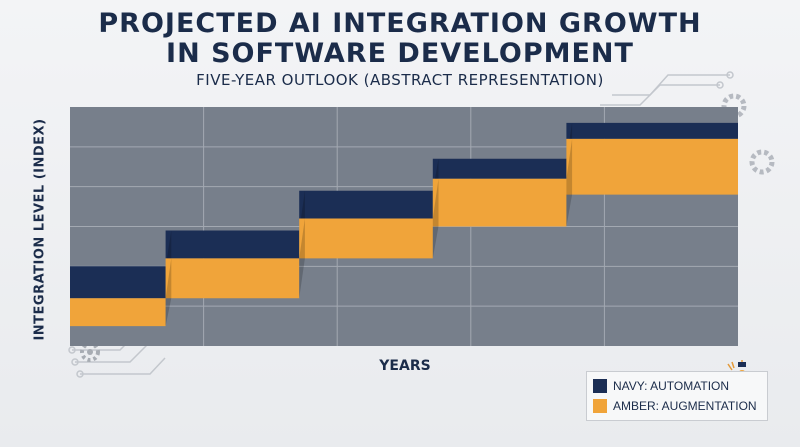  I want to click on legend-label-augmentation: AMBER: AUGMENTATION, so click(685, 406).